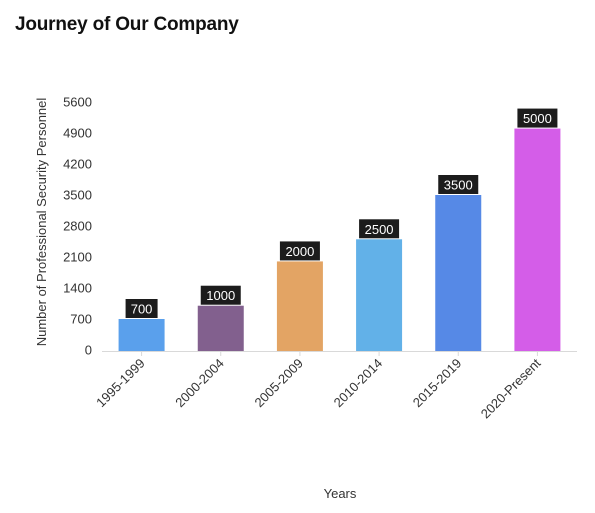  I want to click on data-label: 2000, so click(299, 251).